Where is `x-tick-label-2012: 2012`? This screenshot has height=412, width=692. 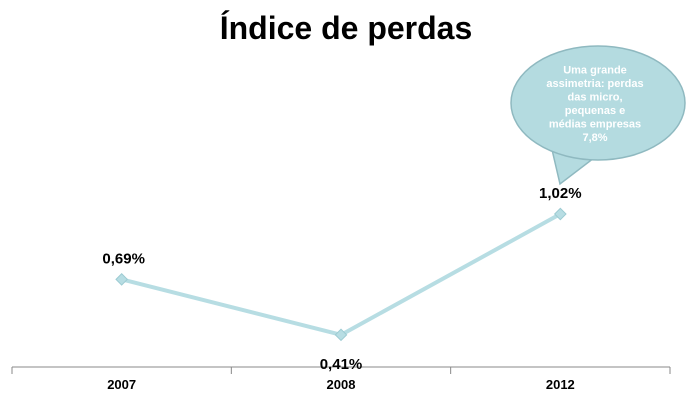 x-tick-label-2012: 2012 is located at coordinates (560, 384).